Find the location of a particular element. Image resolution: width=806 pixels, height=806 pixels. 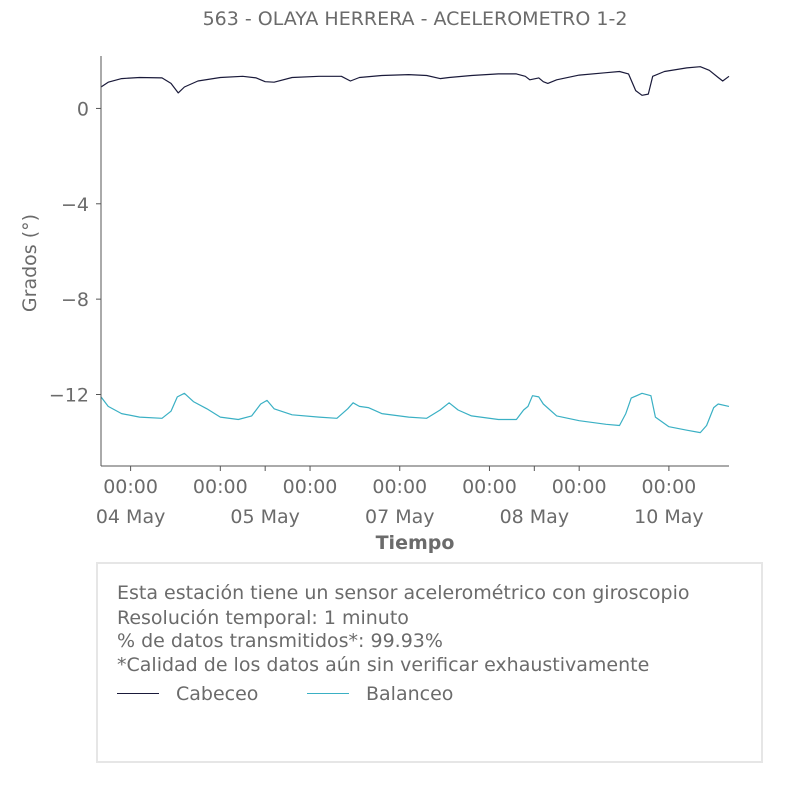

chart-title: 563 - OLAYA HERRERA - ACELEROMETRO 1-2 is located at coordinates (415, 19).